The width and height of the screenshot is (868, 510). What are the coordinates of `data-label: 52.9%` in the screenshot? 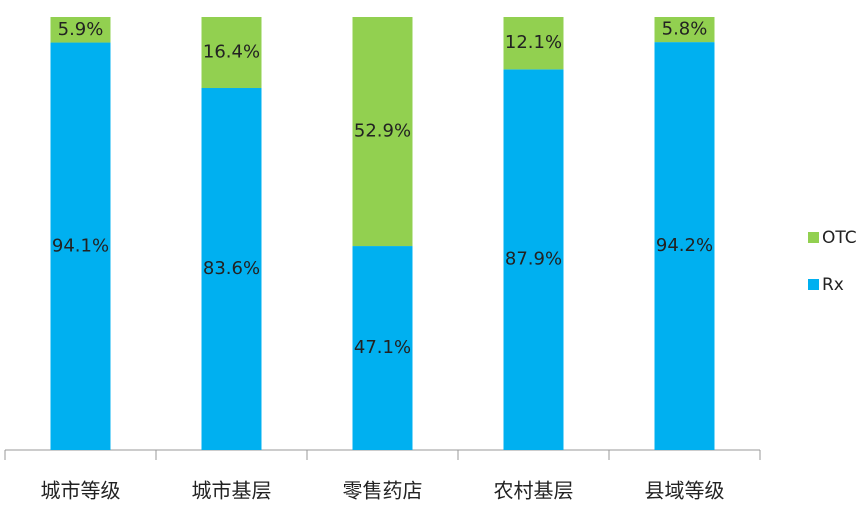 It's located at (382, 131).